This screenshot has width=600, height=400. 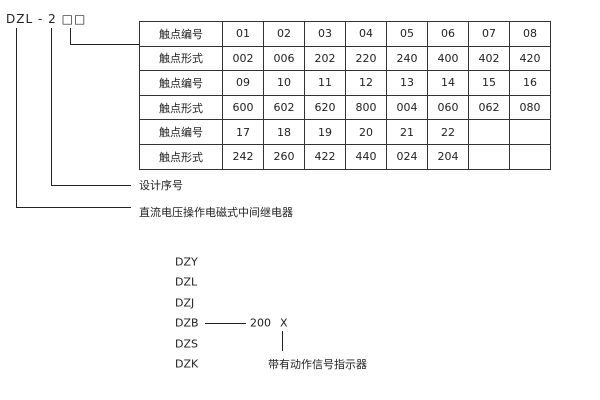 What do you see at coordinates (243, 156) in the screenshot?
I see `table-cell: 242` at bounding box center [243, 156].